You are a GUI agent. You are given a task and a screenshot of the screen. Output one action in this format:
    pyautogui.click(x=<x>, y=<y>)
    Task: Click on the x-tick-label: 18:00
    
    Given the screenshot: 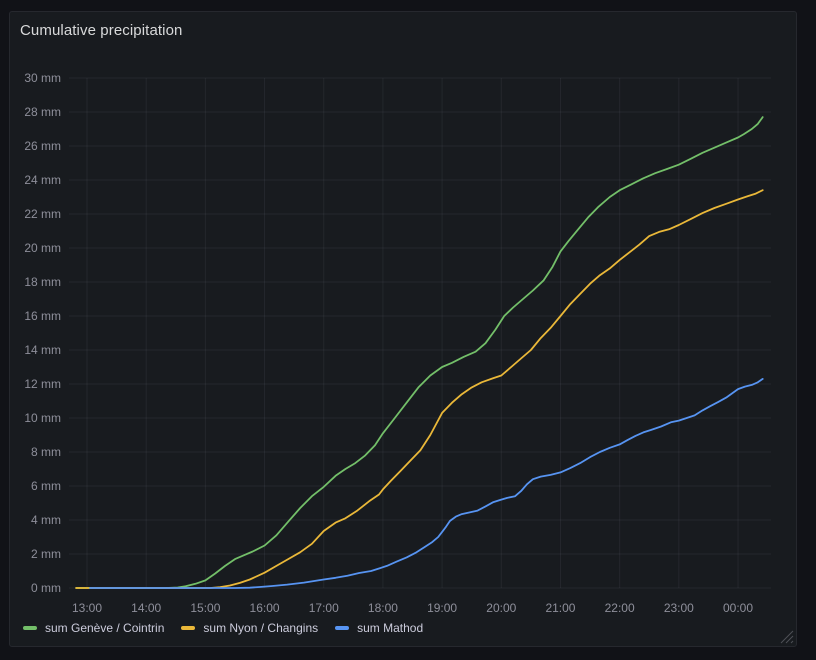 What is the action you would take?
    pyautogui.click(x=383, y=608)
    